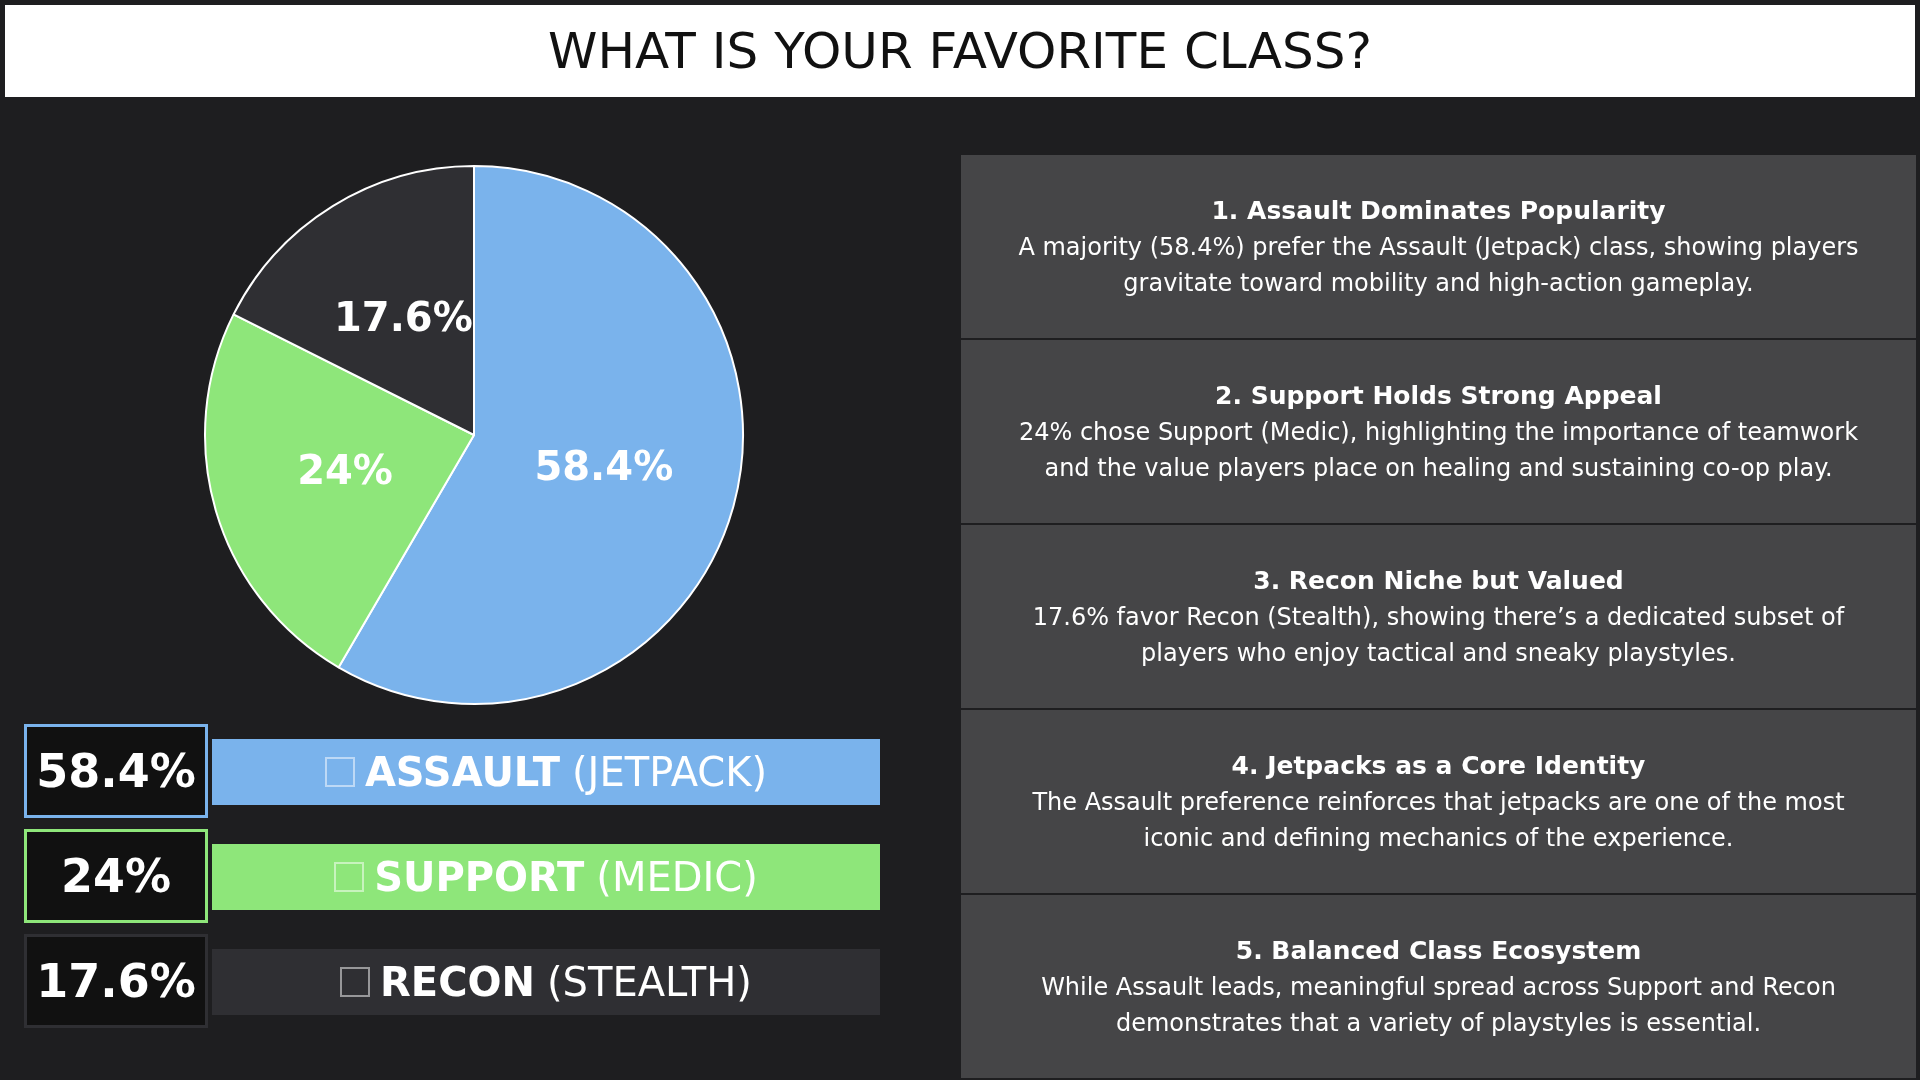  What do you see at coordinates (116, 981) in the screenshot?
I see `text: 17.6%` at bounding box center [116, 981].